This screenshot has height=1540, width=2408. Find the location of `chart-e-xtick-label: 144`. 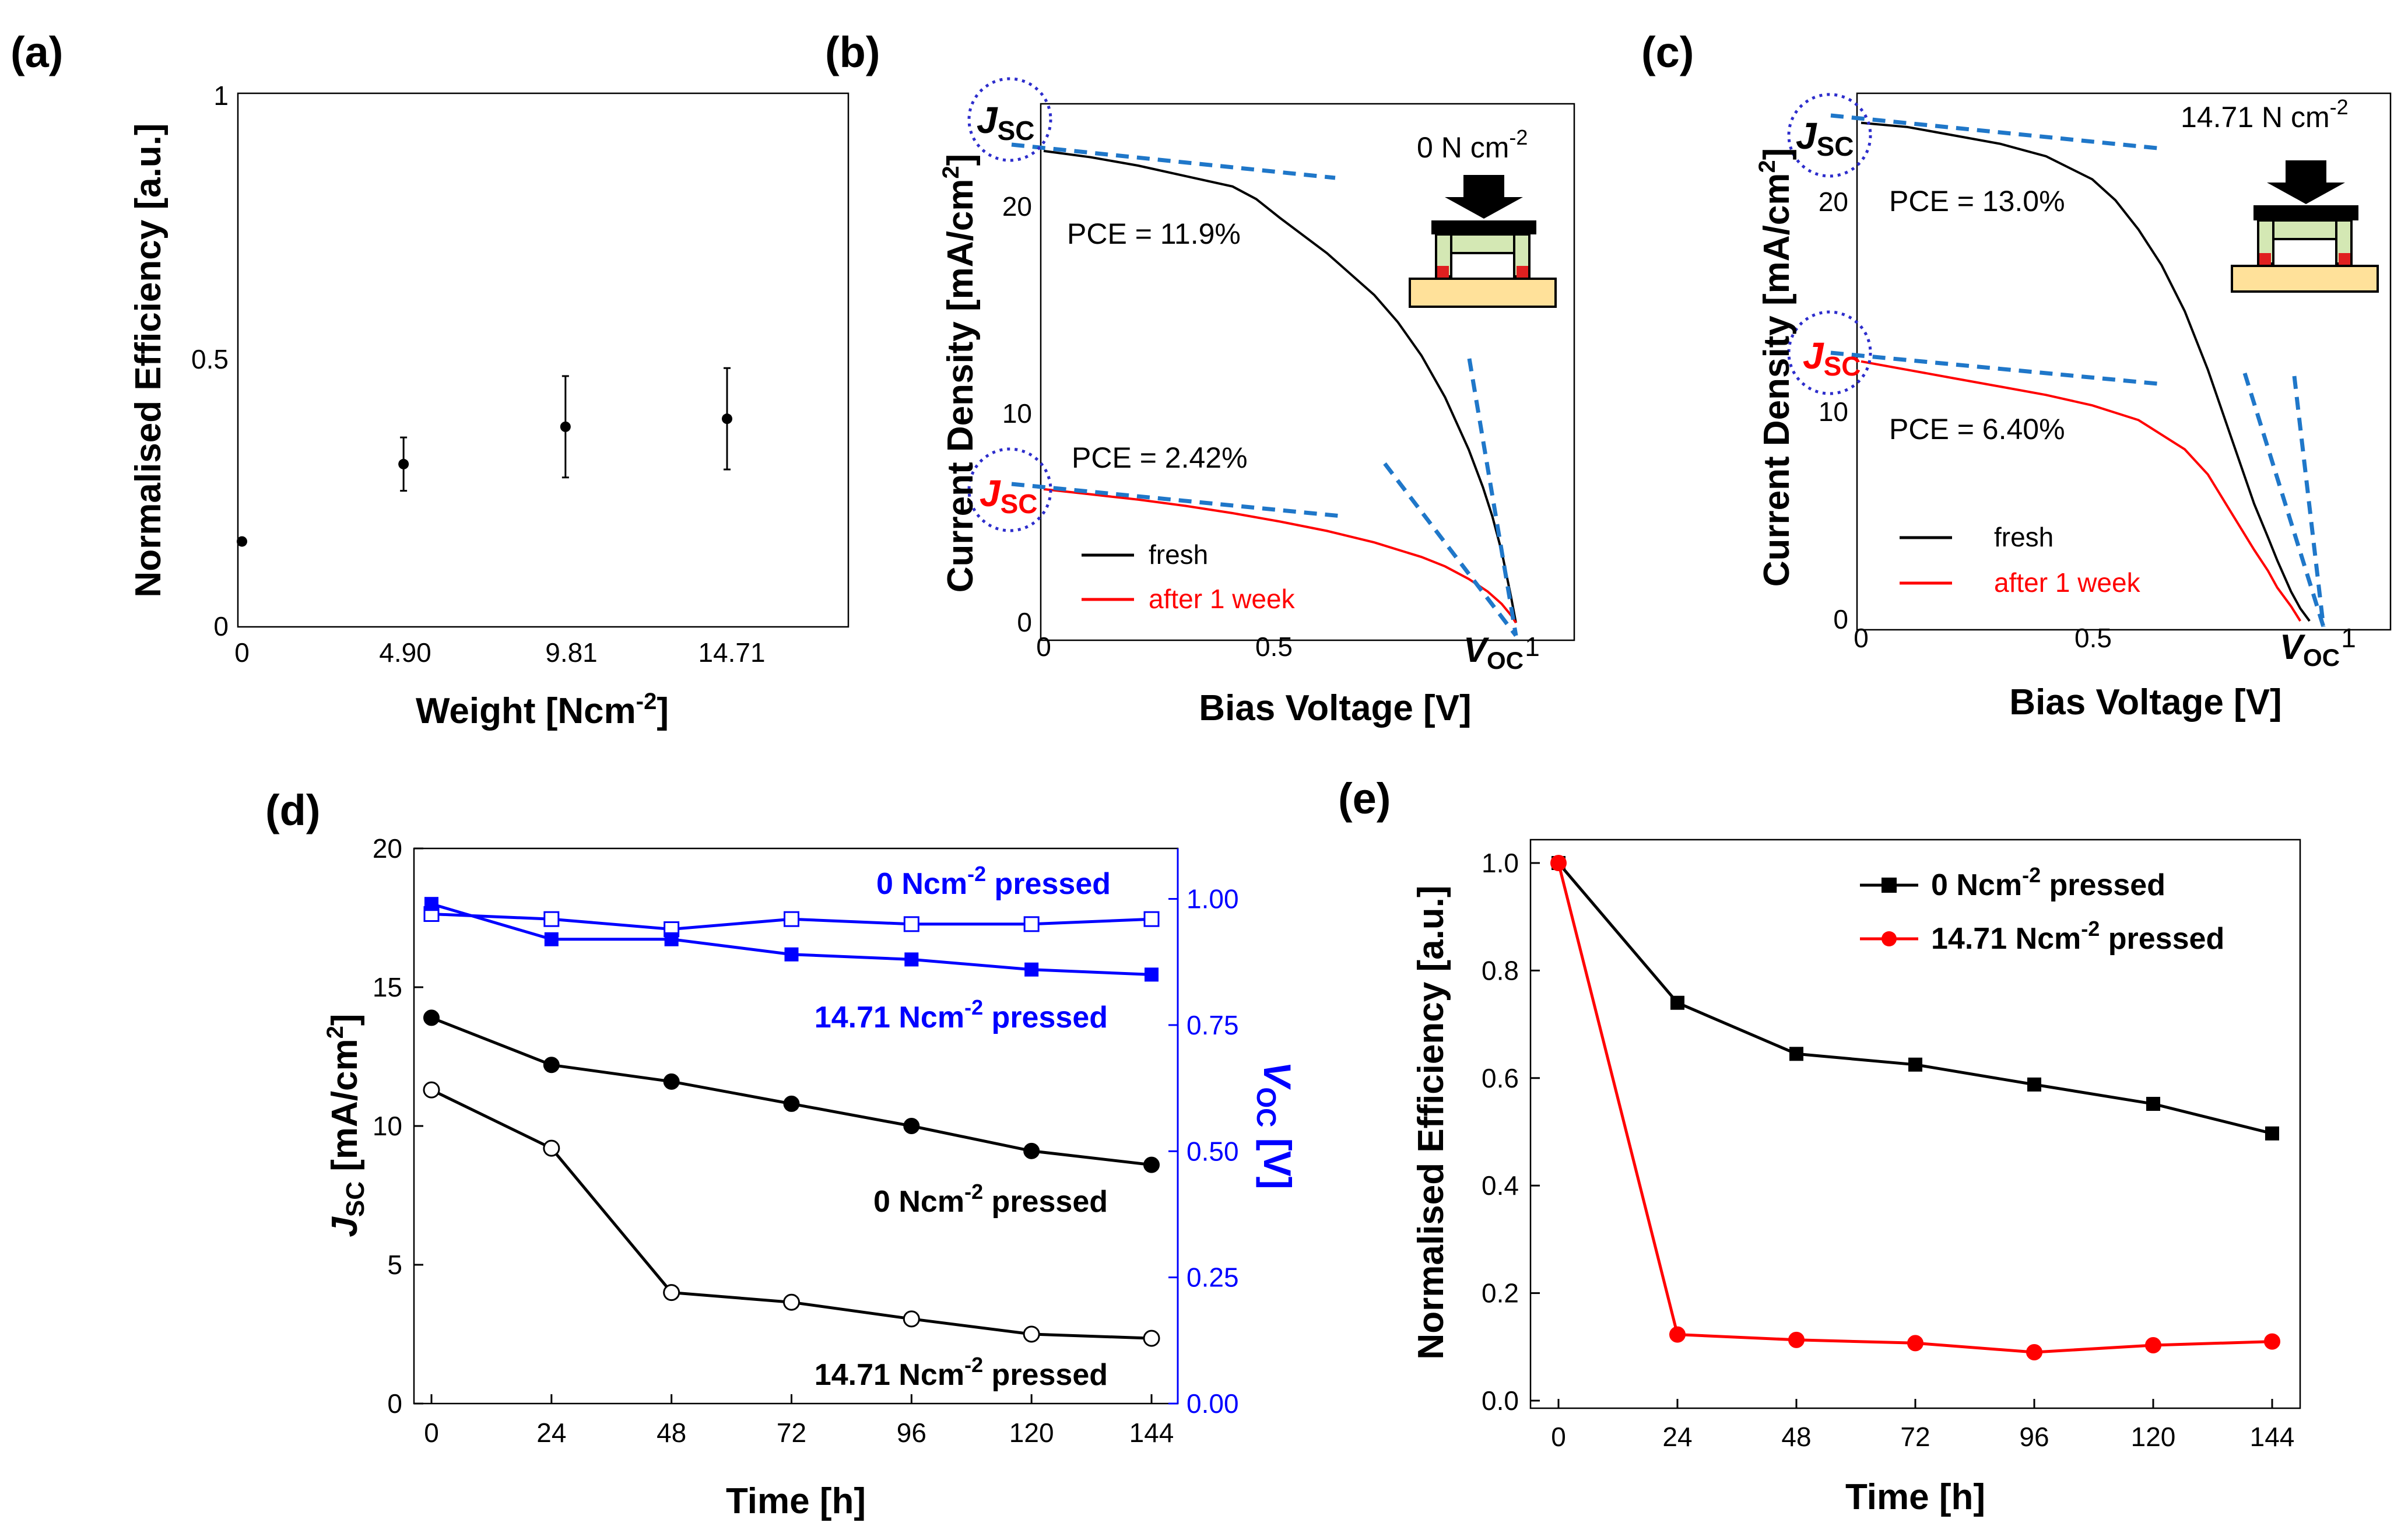

chart-e-xtick-label: 144 is located at coordinates (2272, 1437).